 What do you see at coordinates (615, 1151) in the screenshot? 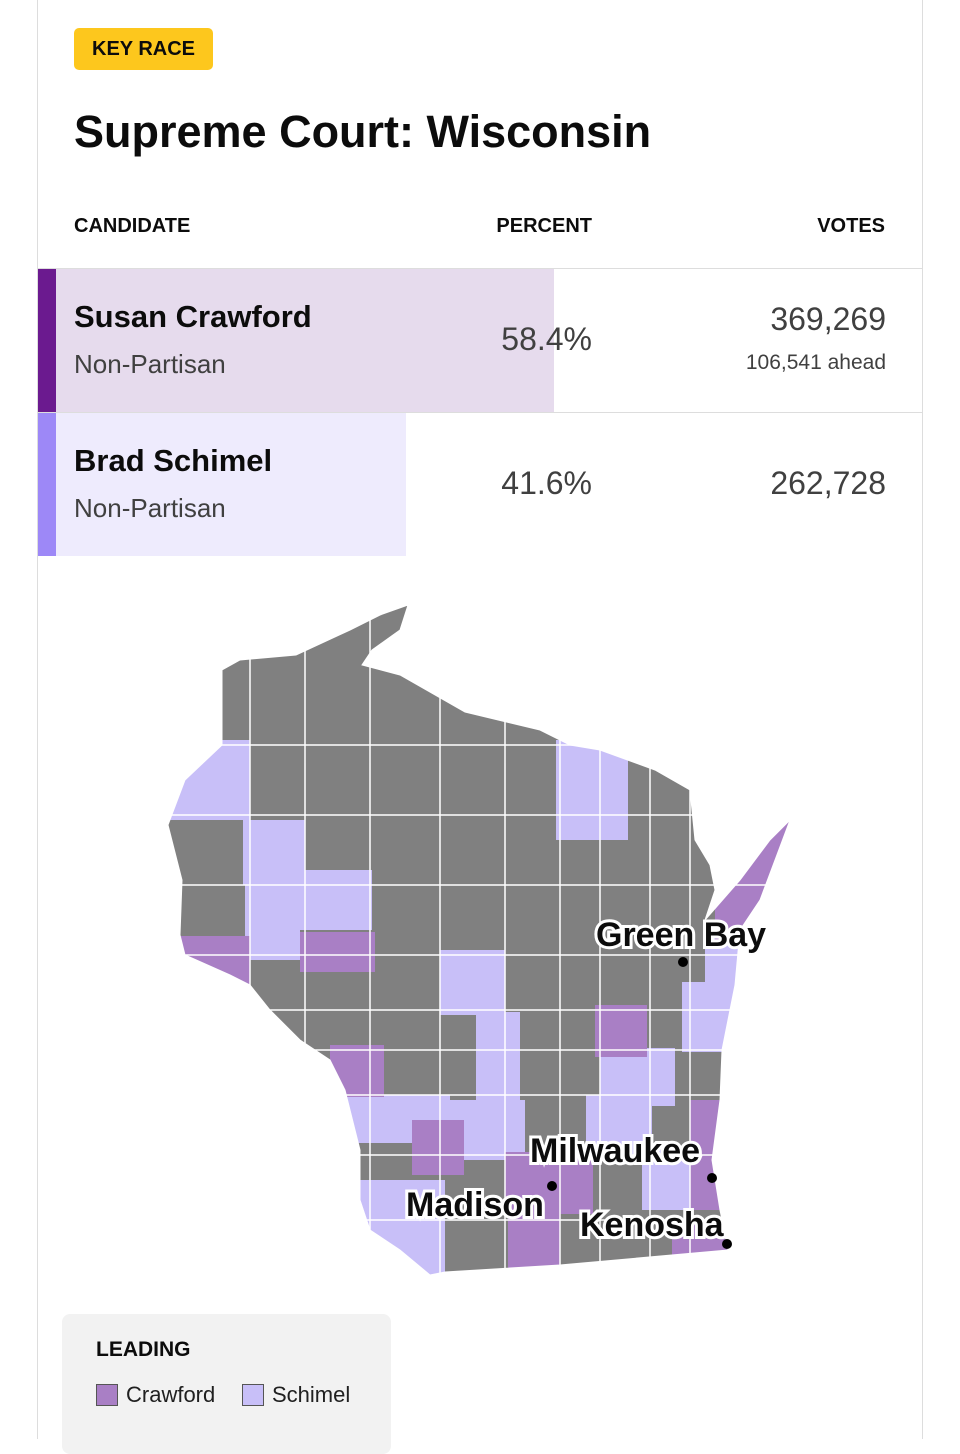
I see `city-label: Milwaukee` at bounding box center [615, 1151].